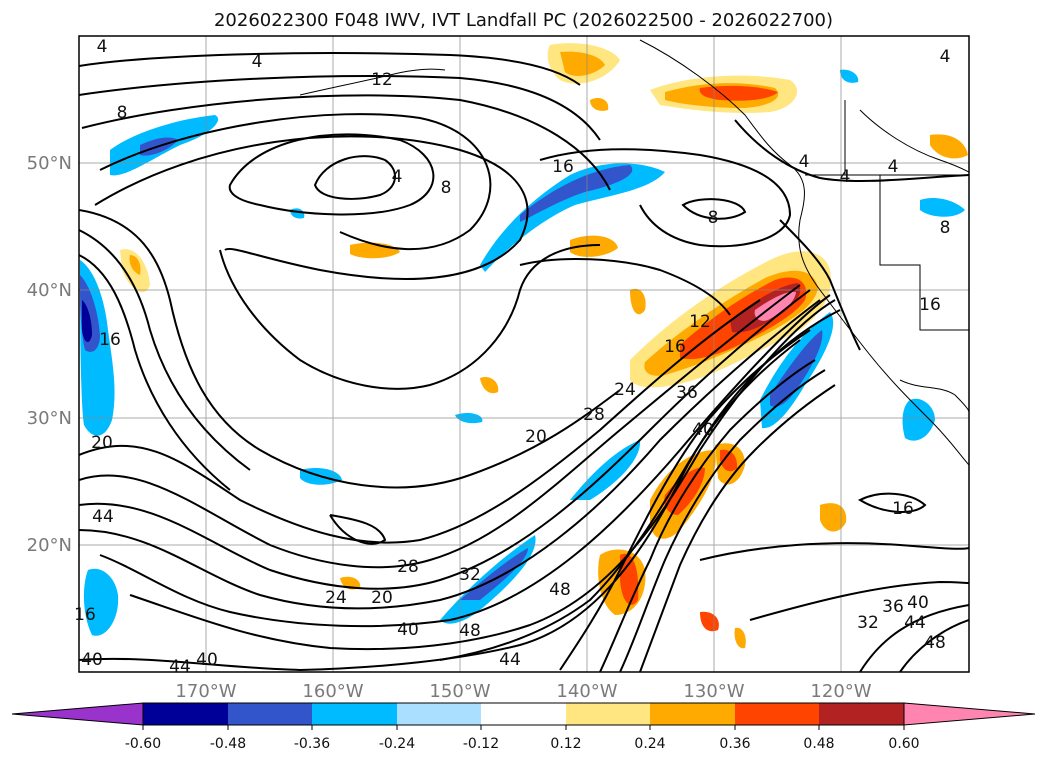 The height and width of the screenshot is (765, 1047). What do you see at coordinates (523, 714) in the screenshot?
I see `colorbar-outline` at bounding box center [523, 714].